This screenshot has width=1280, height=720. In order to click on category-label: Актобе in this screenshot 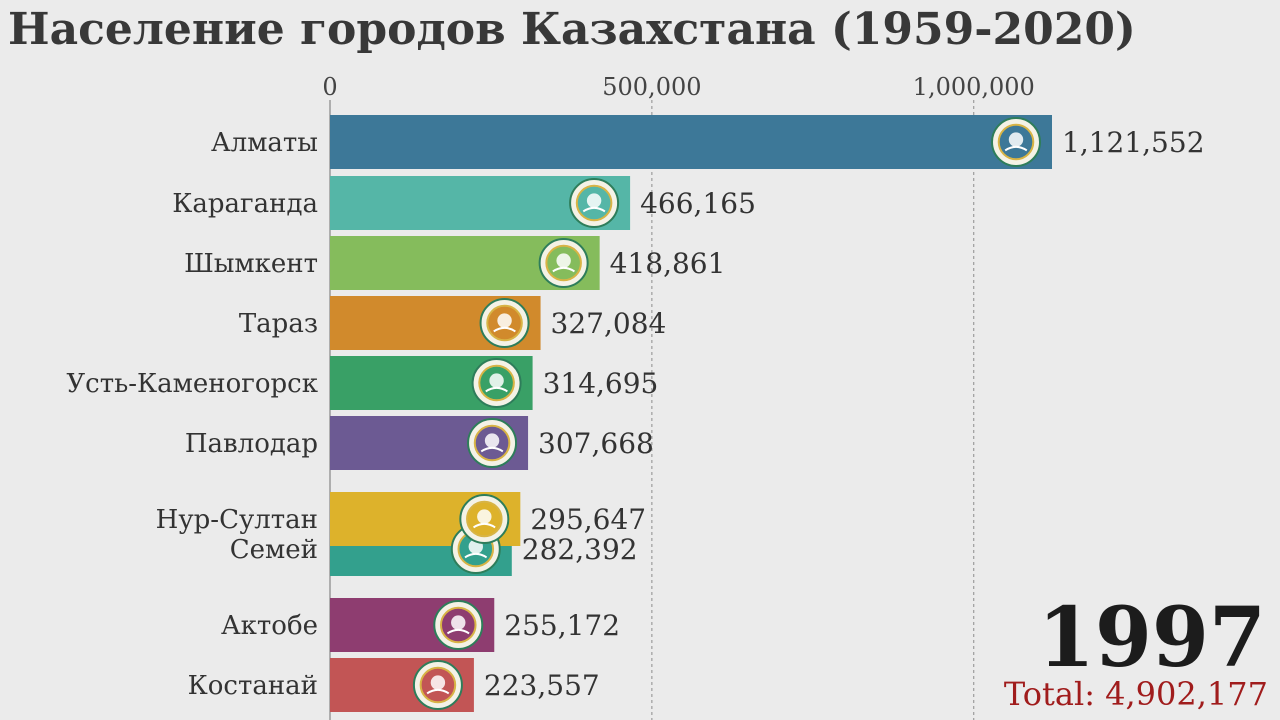, I will do `click(269, 626)`.